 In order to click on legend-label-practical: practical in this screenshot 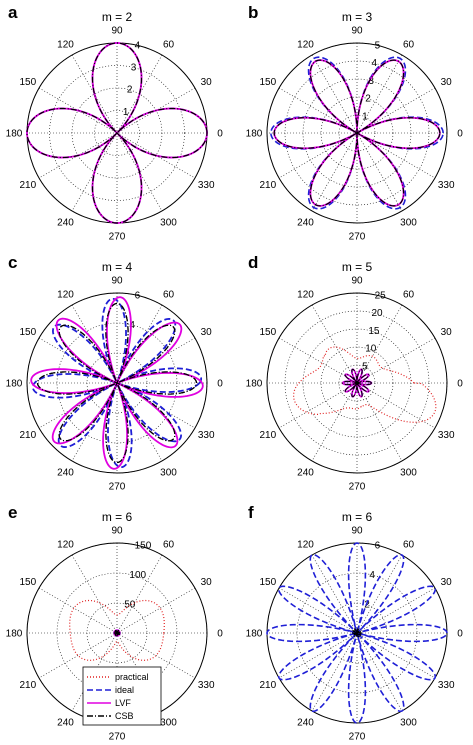, I will do `click(132, 677)`.